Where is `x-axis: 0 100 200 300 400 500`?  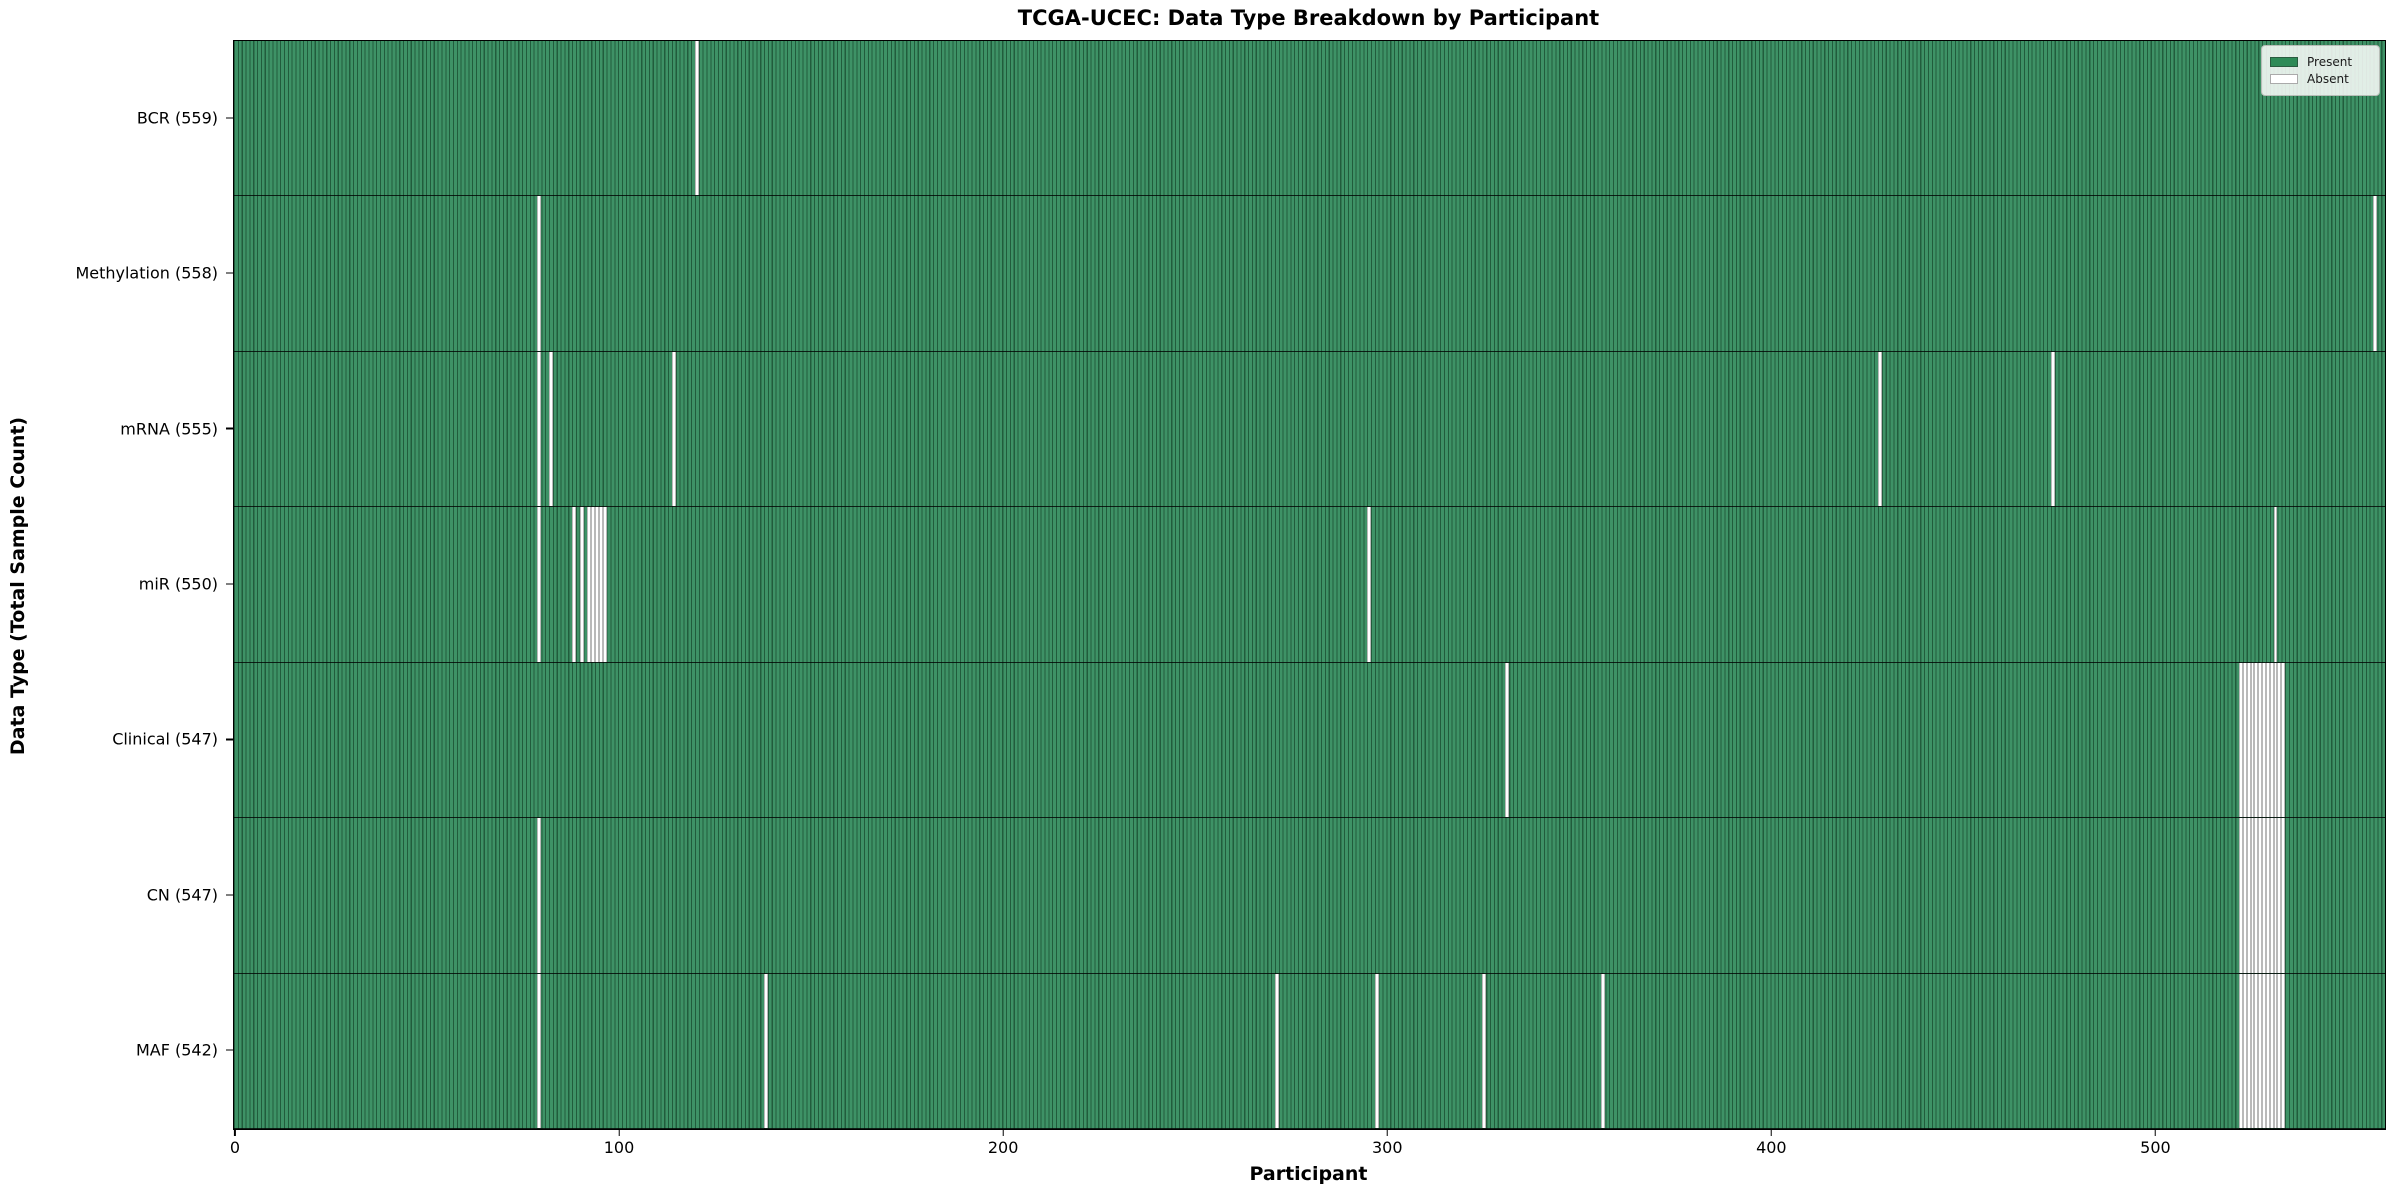 x-axis: 0 100 200 300 400 500 is located at coordinates (1307, 1146).